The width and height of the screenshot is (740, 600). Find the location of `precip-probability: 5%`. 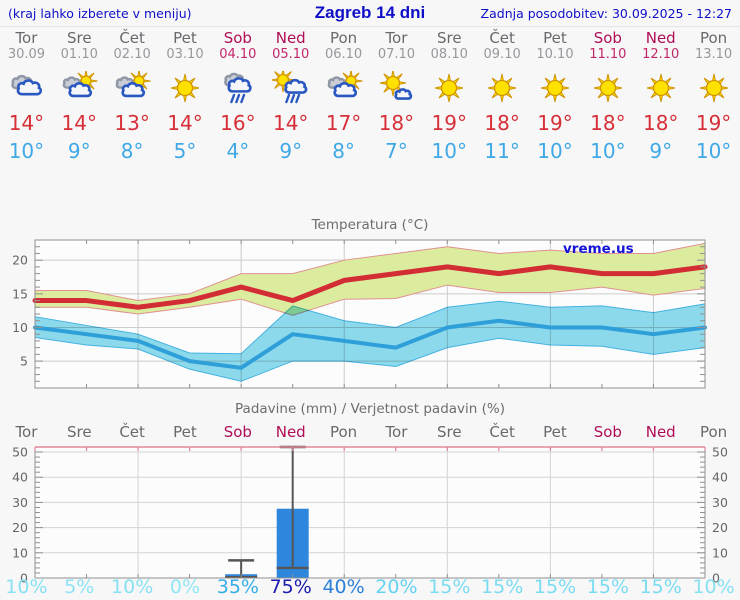

precip-probability: 5% is located at coordinates (79, 587).